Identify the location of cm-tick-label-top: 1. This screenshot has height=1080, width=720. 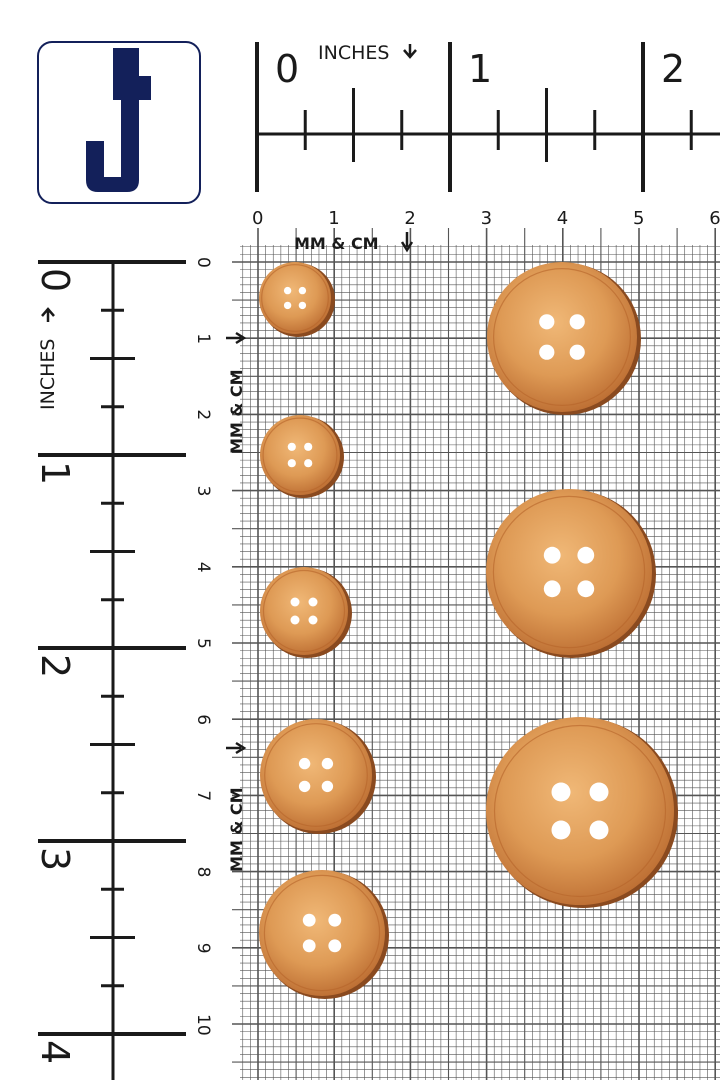
(333, 218).